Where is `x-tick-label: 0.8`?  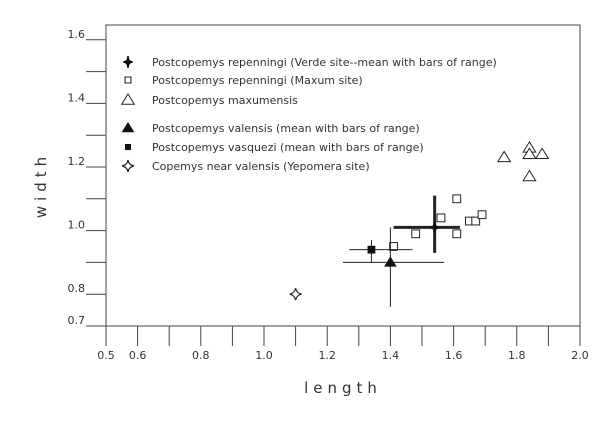
x-tick-label: 0.8 is located at coordinates (201, 355).